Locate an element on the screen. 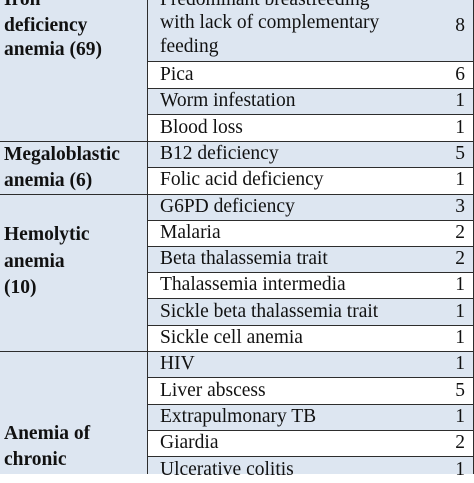 The height and width of the screenshot is (483, 474). row-bg-worm is located at coordinates (311, 102).